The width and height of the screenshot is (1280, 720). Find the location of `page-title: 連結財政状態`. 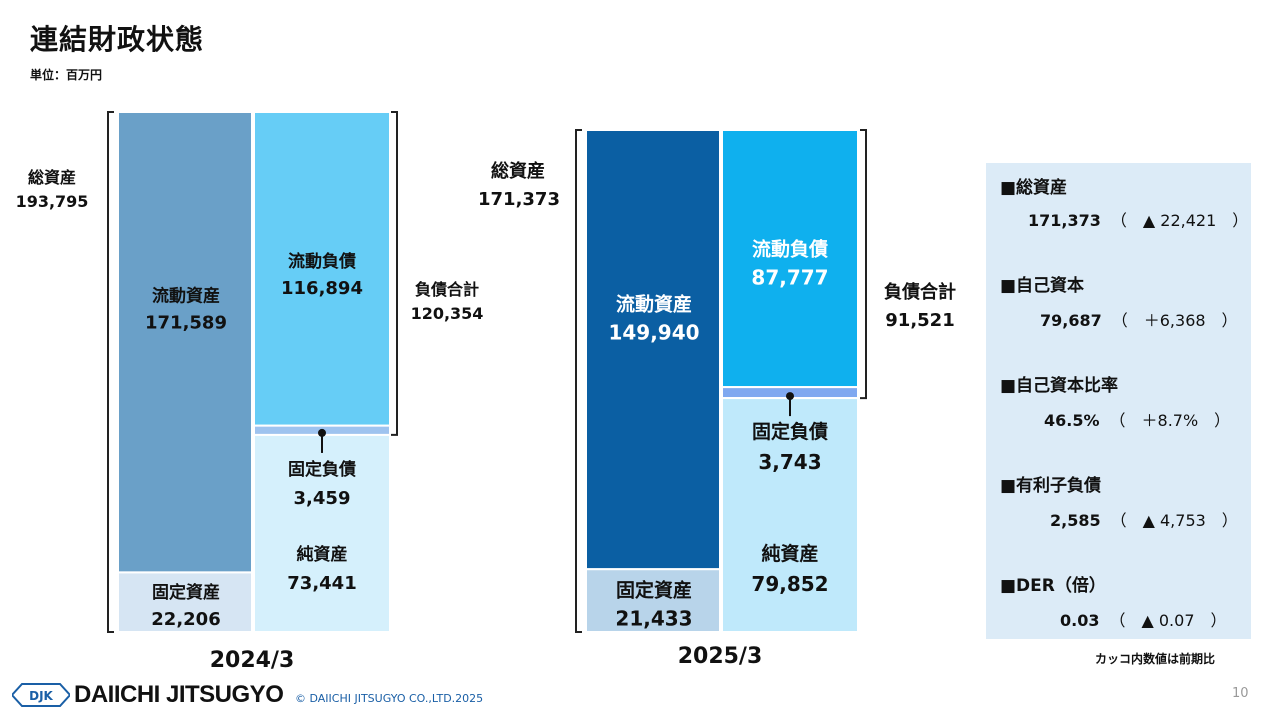

page-title: 連結財政状態 is located at coordinates (117, 39).